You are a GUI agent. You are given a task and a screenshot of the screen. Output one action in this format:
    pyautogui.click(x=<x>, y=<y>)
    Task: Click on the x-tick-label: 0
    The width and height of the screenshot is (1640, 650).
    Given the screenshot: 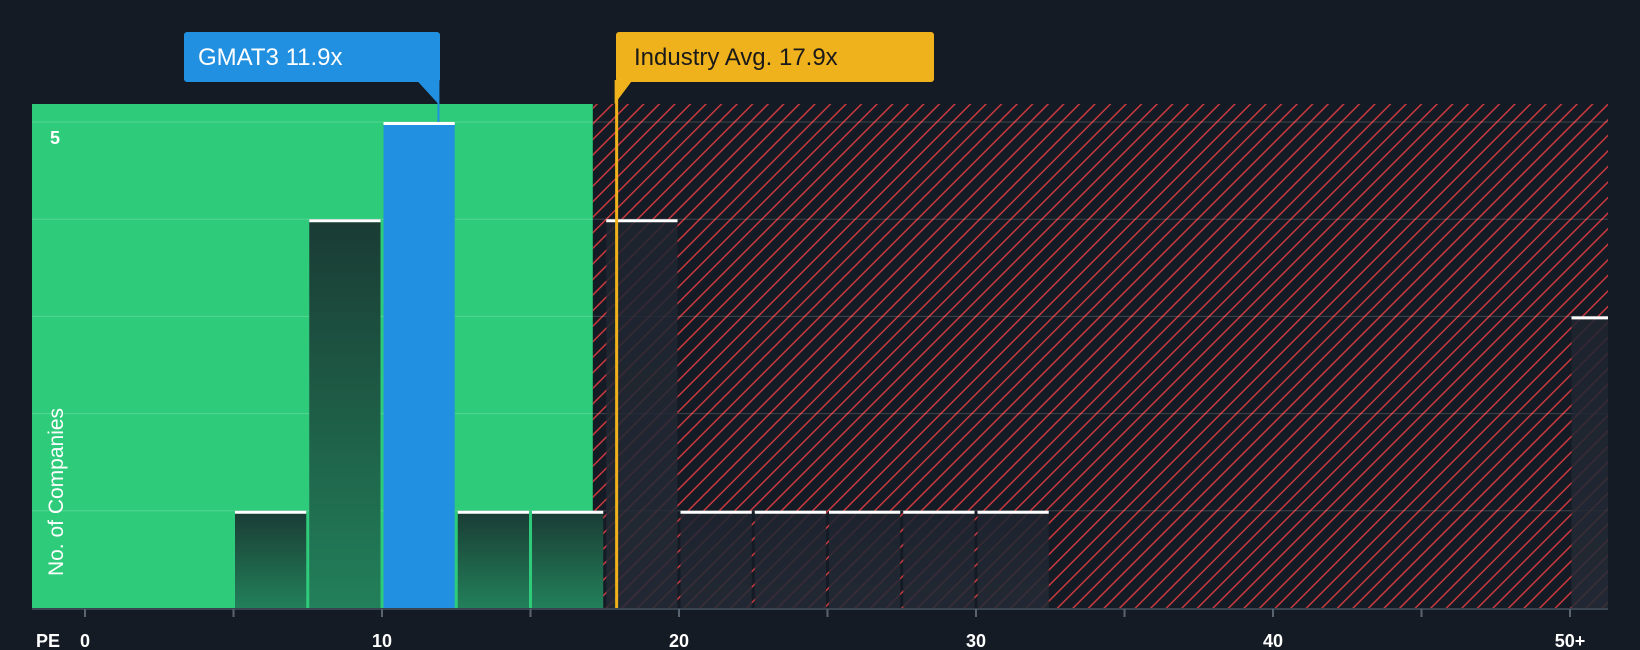 What is the action you would take?
    pyautogui.click(x=85, y=640)
    